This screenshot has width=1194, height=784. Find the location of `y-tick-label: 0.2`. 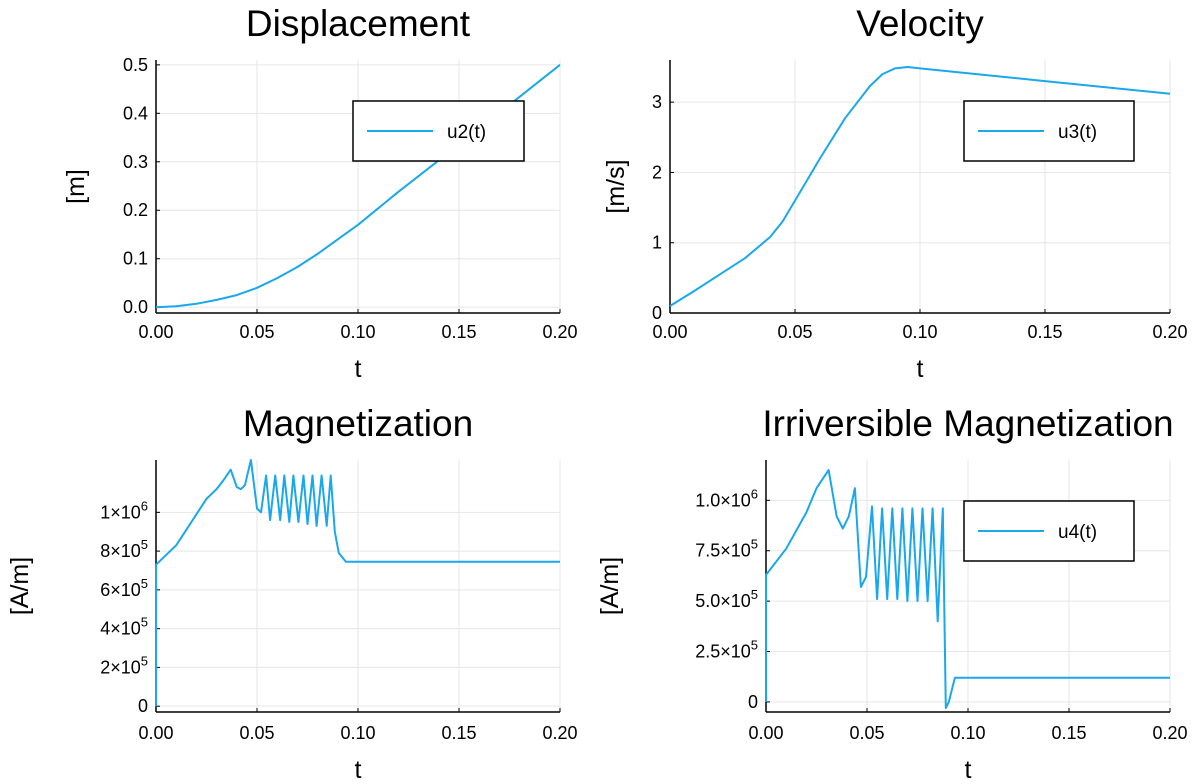

y-tick-label: 0.2 is located at coordinates (135, 210).